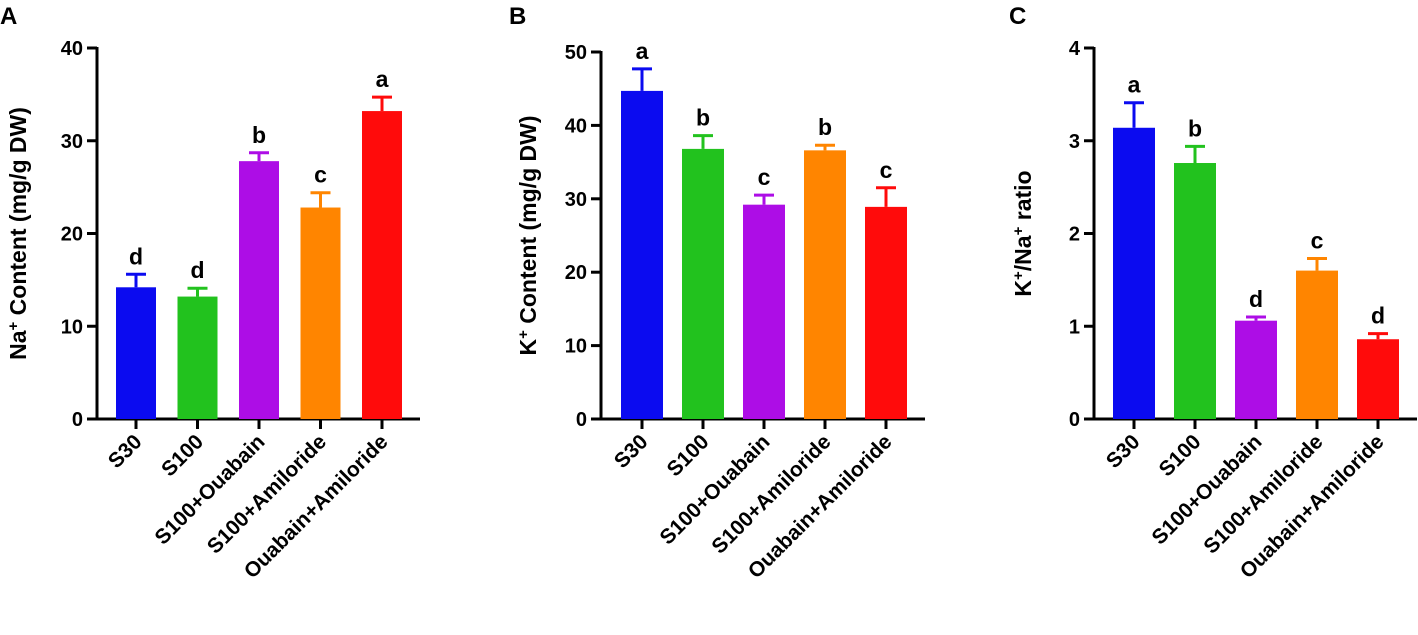  Describe the element at coordinates (1074, 142) in the screenshot. I see `y-tick-label: 3` at that location.